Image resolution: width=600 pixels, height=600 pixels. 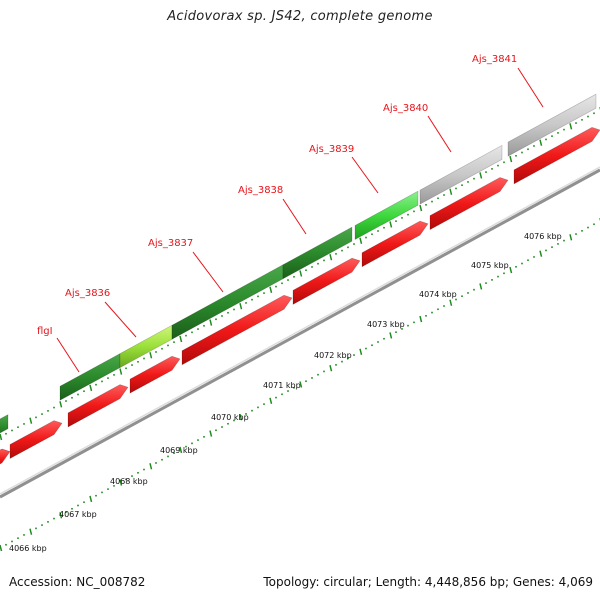 What do you see at coordinates (543, 236) in the screenshot?
I see `scale-label: 4076 kbp` at bounding box center [543, 236].